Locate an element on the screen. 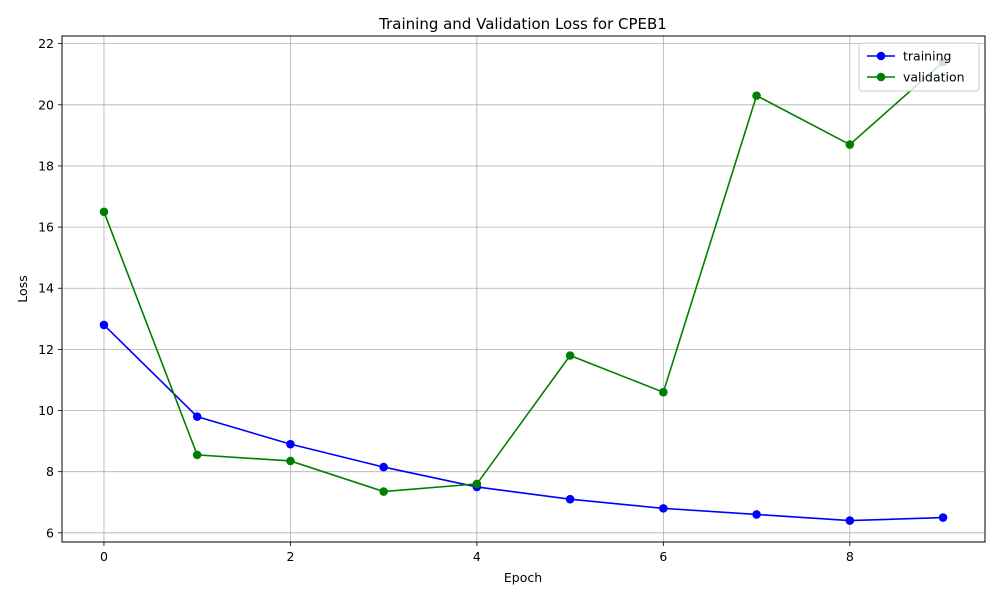 The width and height of the screenshot is (1000, 600). x-tick-label: 8 is located at coordinates (850, 556).